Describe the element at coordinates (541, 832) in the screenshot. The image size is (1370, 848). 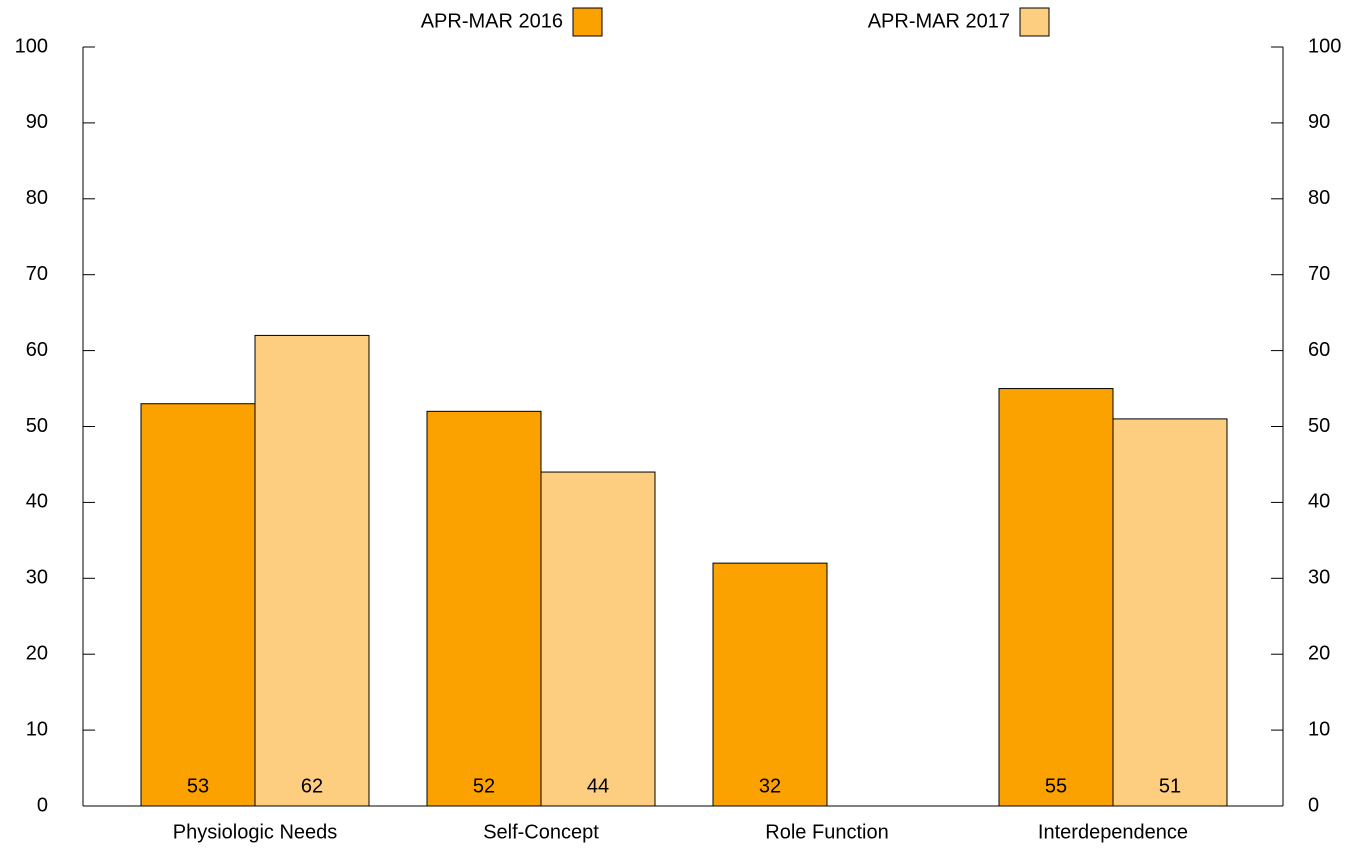
I see `x-tick-label: Self-Concept` at that location.